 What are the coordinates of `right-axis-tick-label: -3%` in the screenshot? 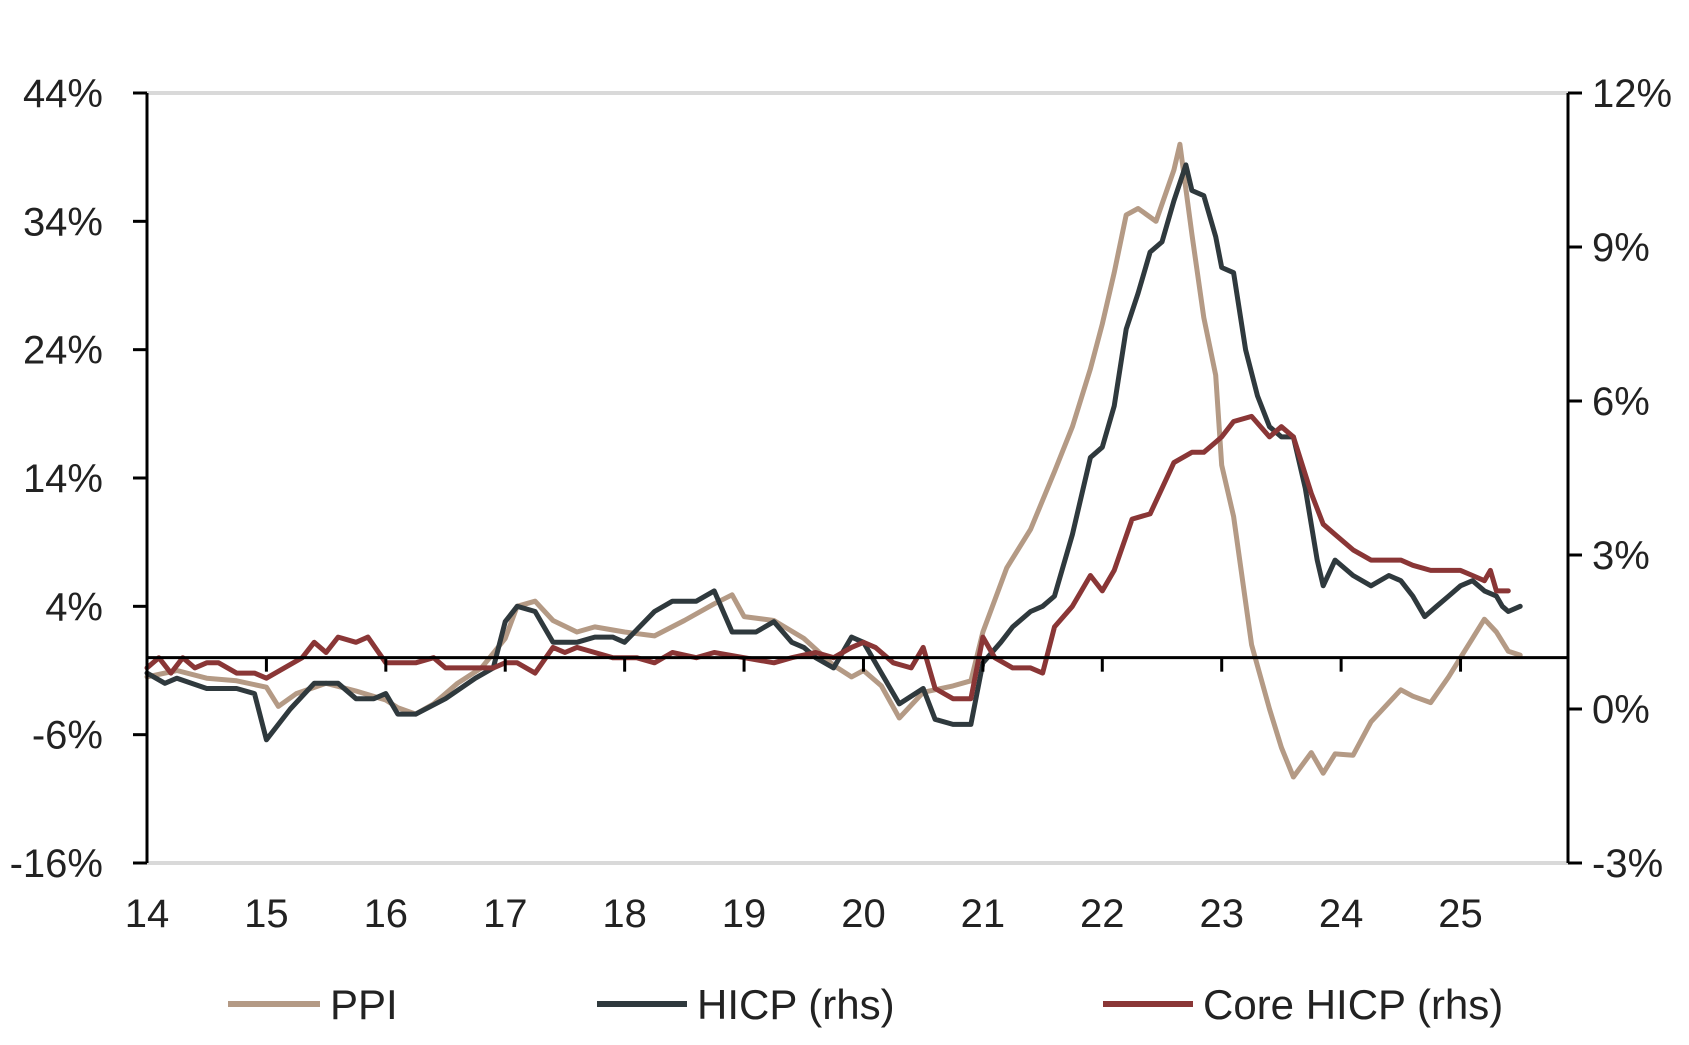 It's located at (1627, 864).